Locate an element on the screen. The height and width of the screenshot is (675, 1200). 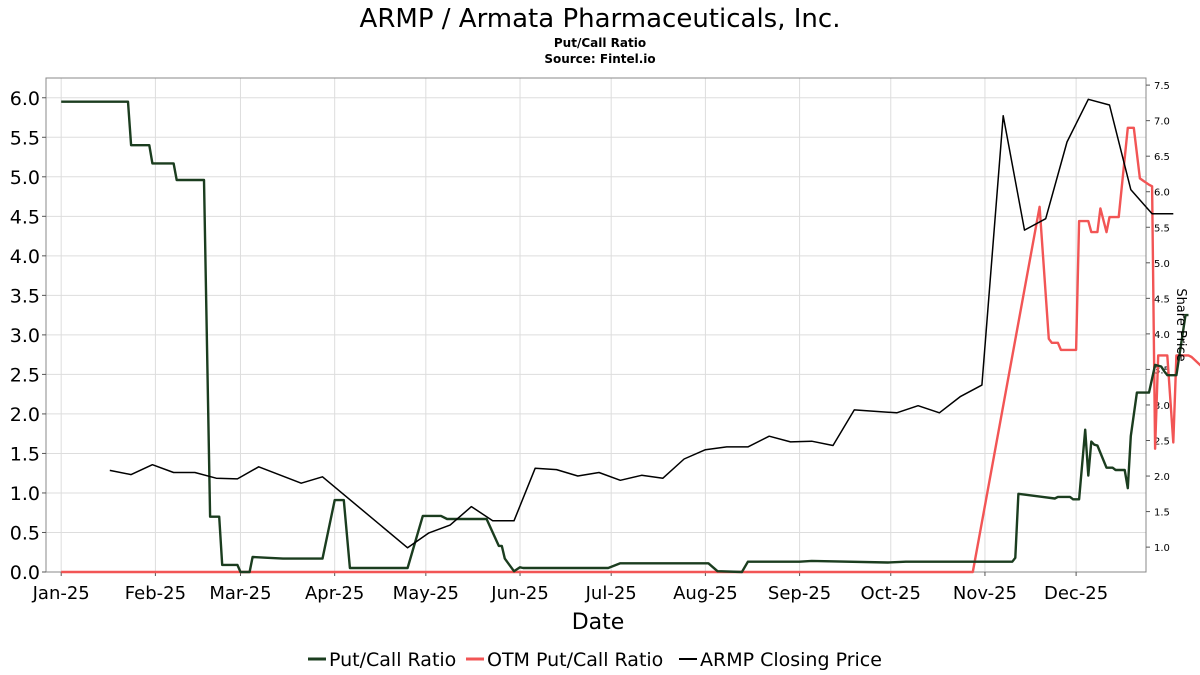
x-tick-label: Jul-25 is located at coordinates (611, 593).